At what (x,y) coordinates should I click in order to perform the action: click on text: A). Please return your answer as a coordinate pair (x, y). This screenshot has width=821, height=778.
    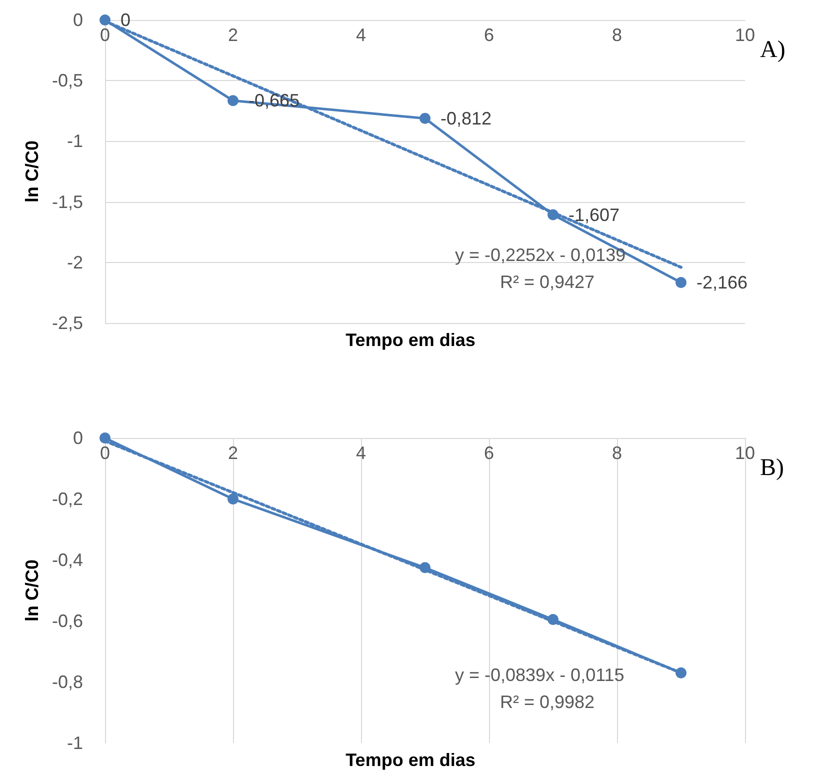
    Looking at the image, I should click on (773, 50).